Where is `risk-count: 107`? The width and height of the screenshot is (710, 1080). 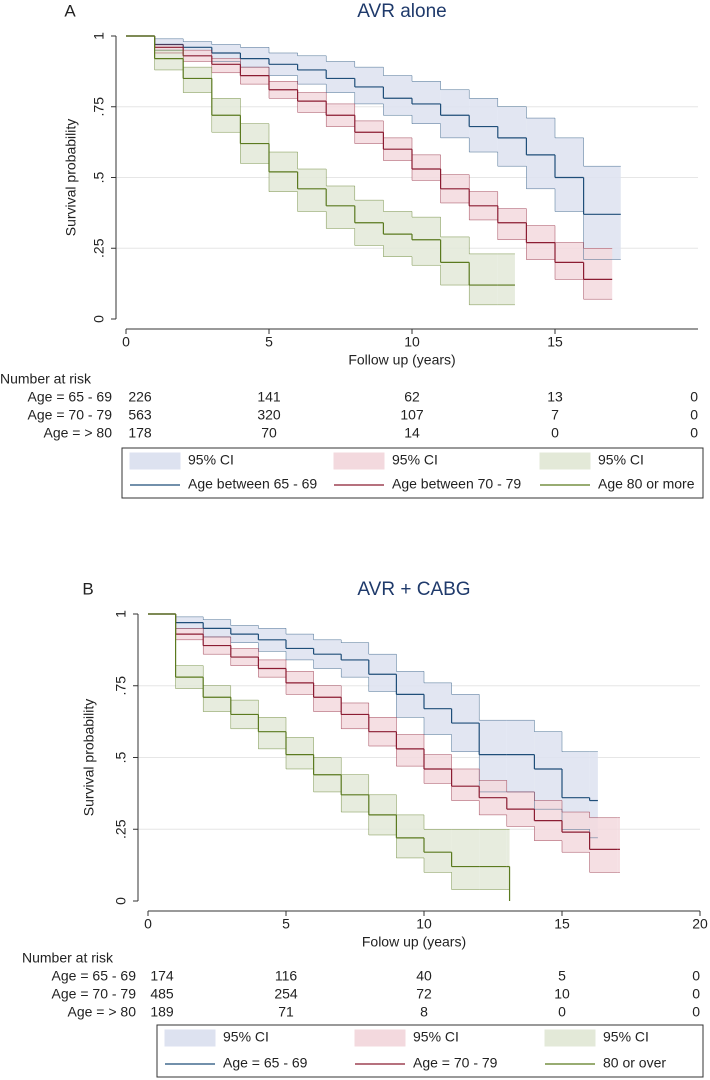 risk-count: 107 is located at coordinates (412, 415).